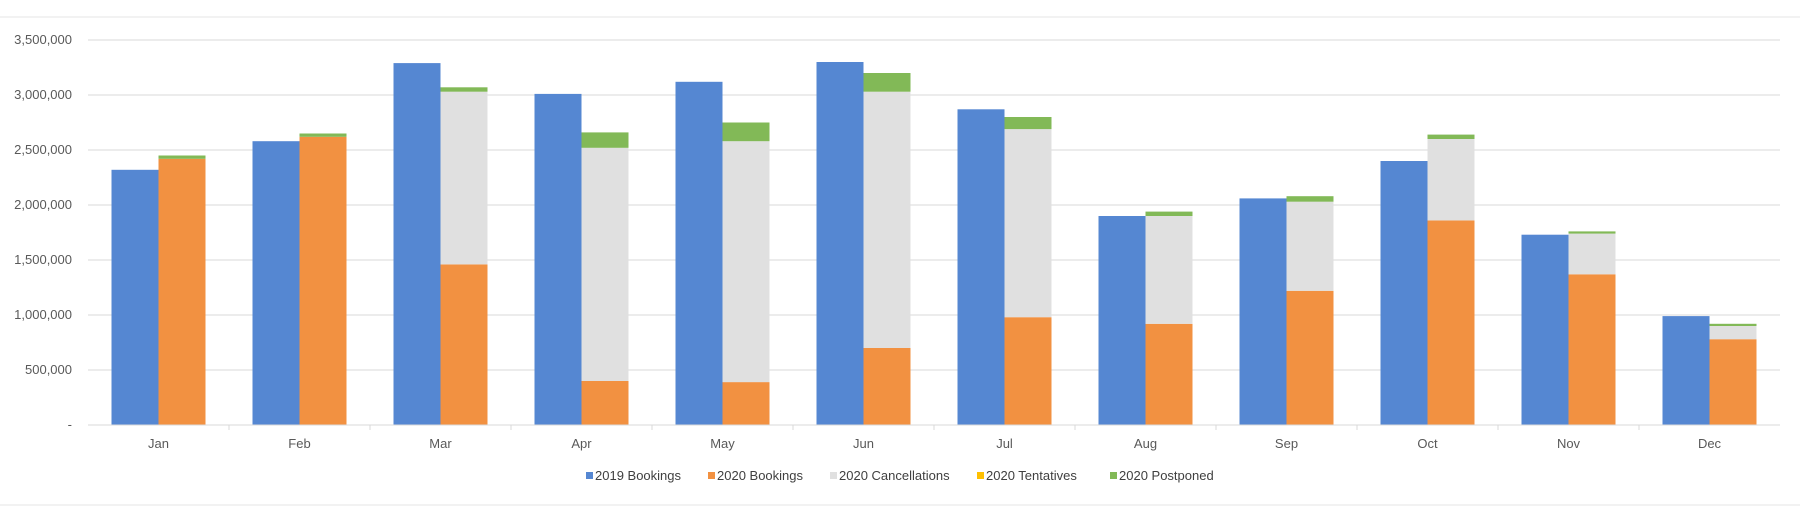  Describe the element at coordinates (581, 443) in the screenshot. I see `x-tick-label: Apr` at that location.